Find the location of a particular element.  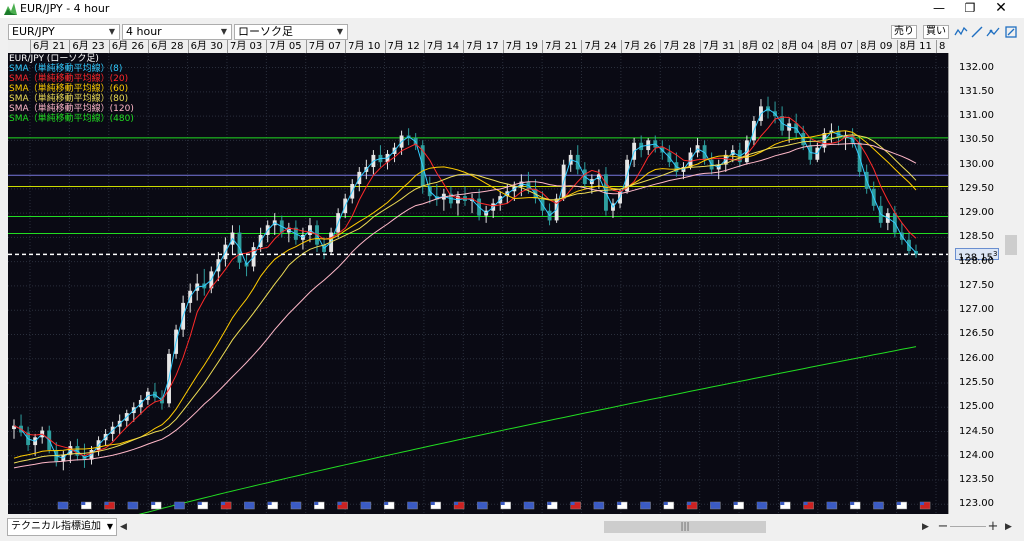

price-axis-label: 125.50 is located at coordinates (976, 382).